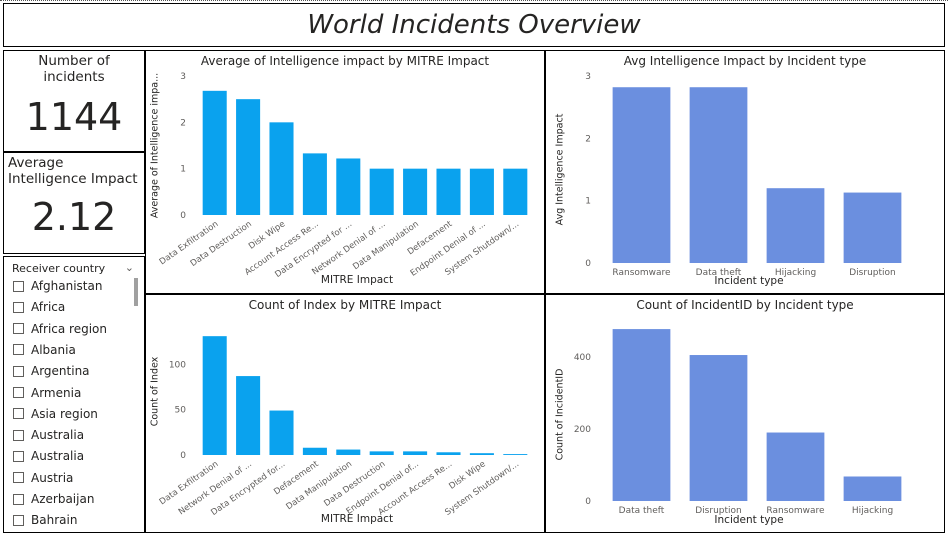 Image resolution: width=948 pixels, height=536 pixels. Describe the element at coordinates (48, 307) in the screenshot. I see `slicer-item-label: Africa` at that location.